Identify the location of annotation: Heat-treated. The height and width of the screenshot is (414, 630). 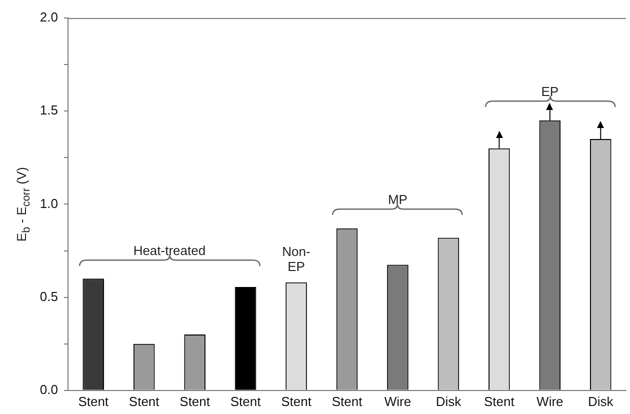
(169, 250).